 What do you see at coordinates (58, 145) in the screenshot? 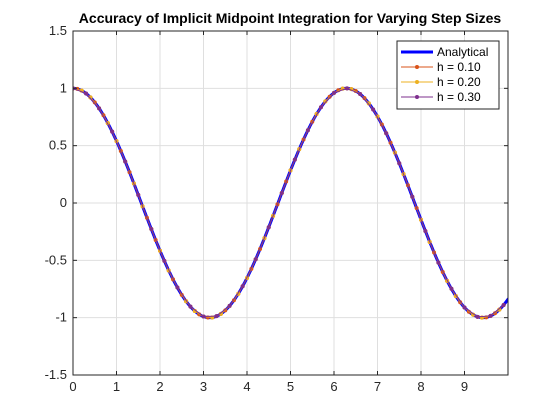
I see `y-tick-label: 0.5` at bounding box center [58, 145].